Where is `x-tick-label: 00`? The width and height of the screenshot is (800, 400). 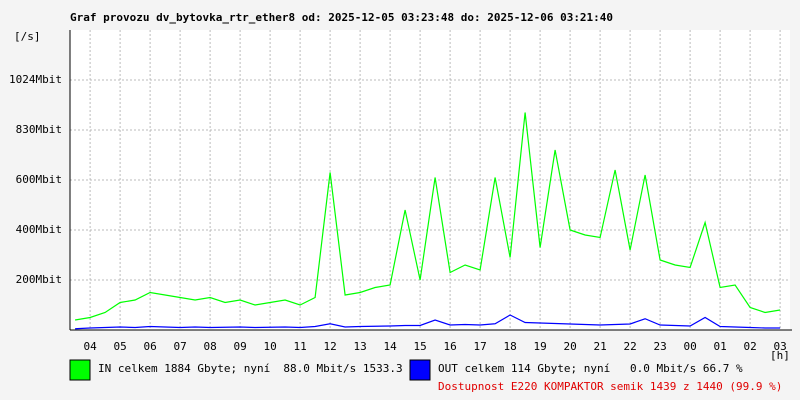 x-tick-label: 00 is located at coordinates (689, 346).